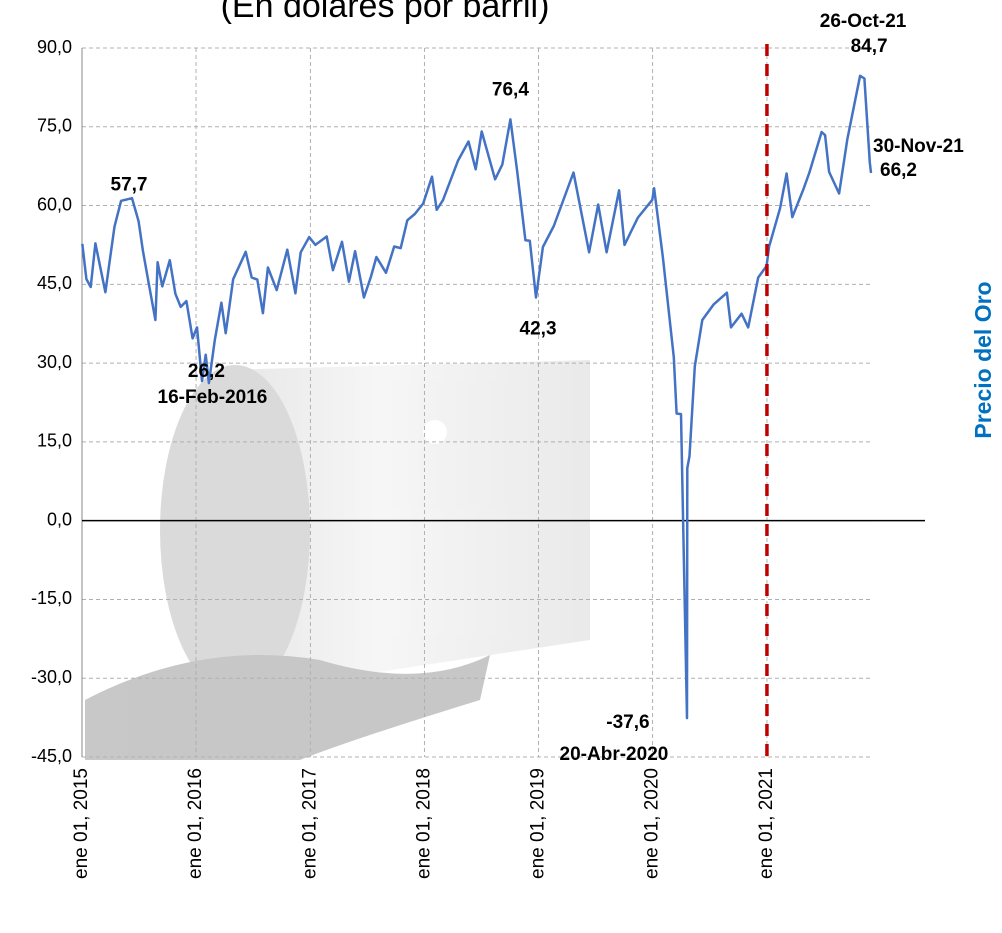 The height and width of the screenshot is (933, 1002). What do you see at coordinates (614, 754) in the screenshot?
I see `annotation-date: 20-Abr-2020` at bounding box center [614, 754].